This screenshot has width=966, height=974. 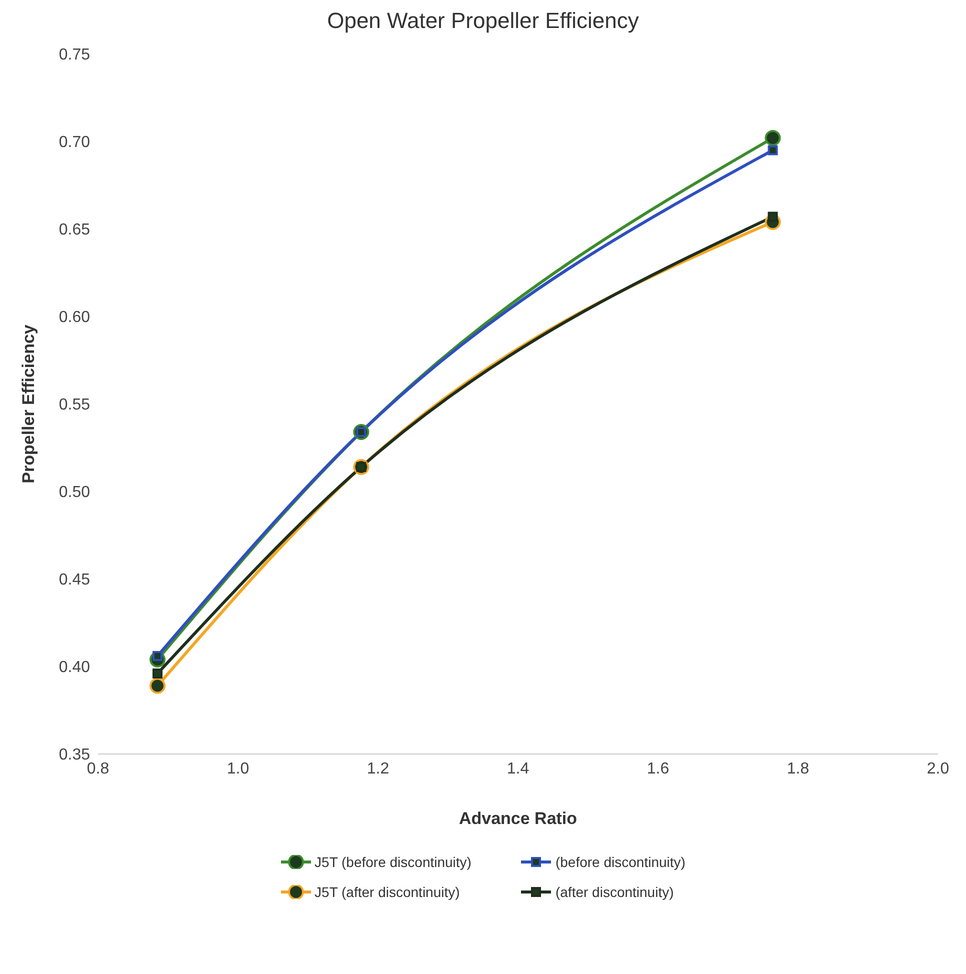 What do you see at coordinates (798, 769) in the screenshot?
I see `x-tick-label: 1.8` at bounding box center [798, 769].